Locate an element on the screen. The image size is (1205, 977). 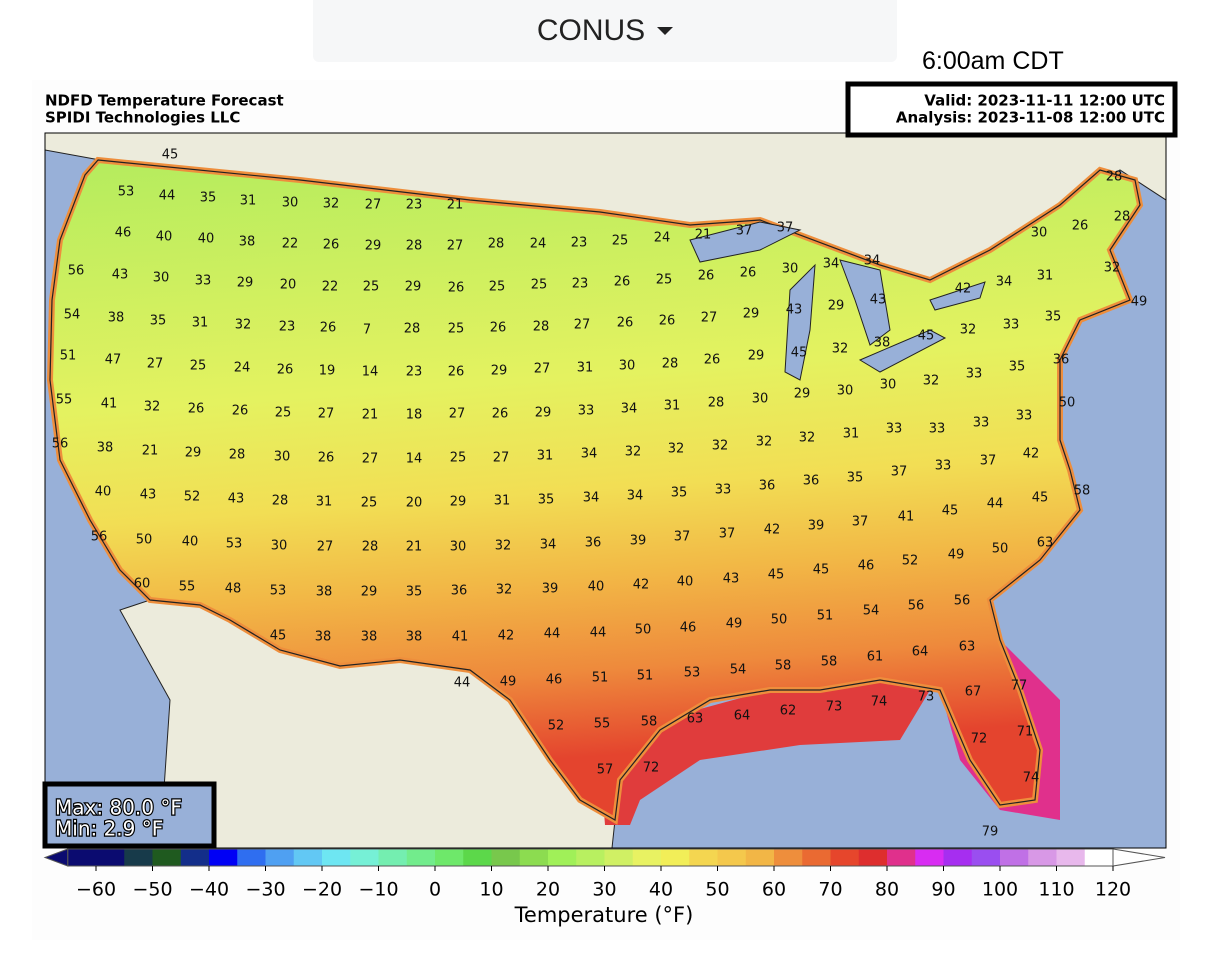
temperature-label: 33 is located at coordinates (894, 429).